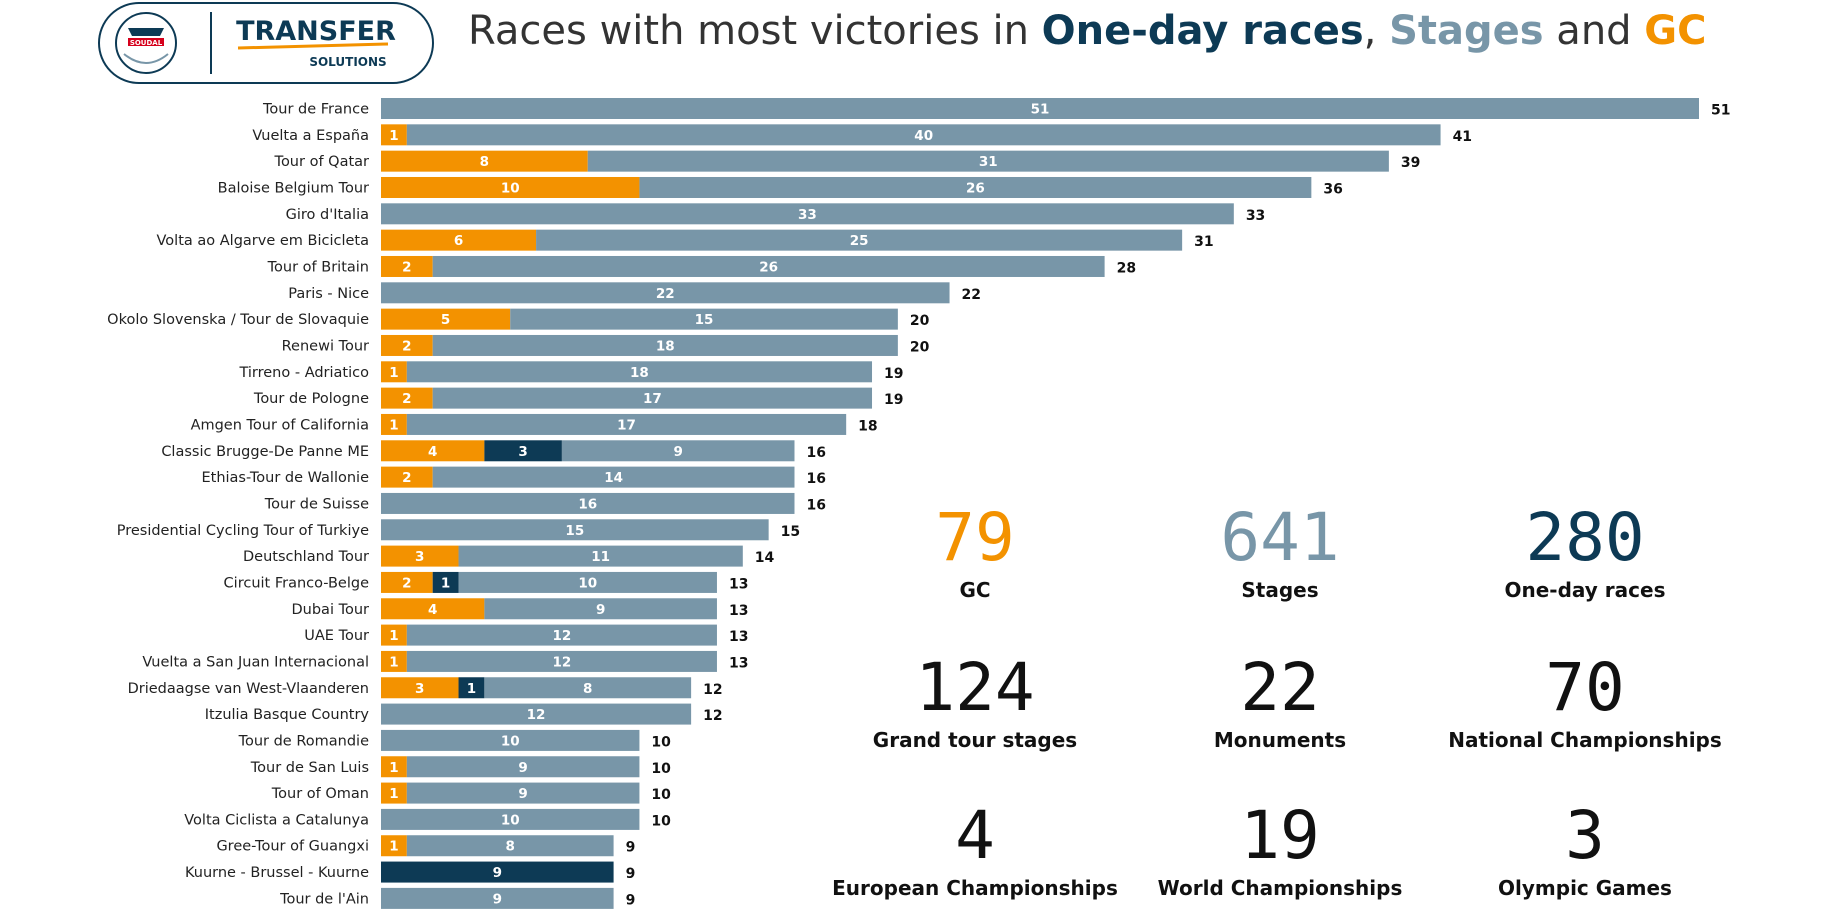  What do you see at coordinates (432, 452) in the screenshot?
I see `segment-value-label: 4` at bounding box center [432, 452].